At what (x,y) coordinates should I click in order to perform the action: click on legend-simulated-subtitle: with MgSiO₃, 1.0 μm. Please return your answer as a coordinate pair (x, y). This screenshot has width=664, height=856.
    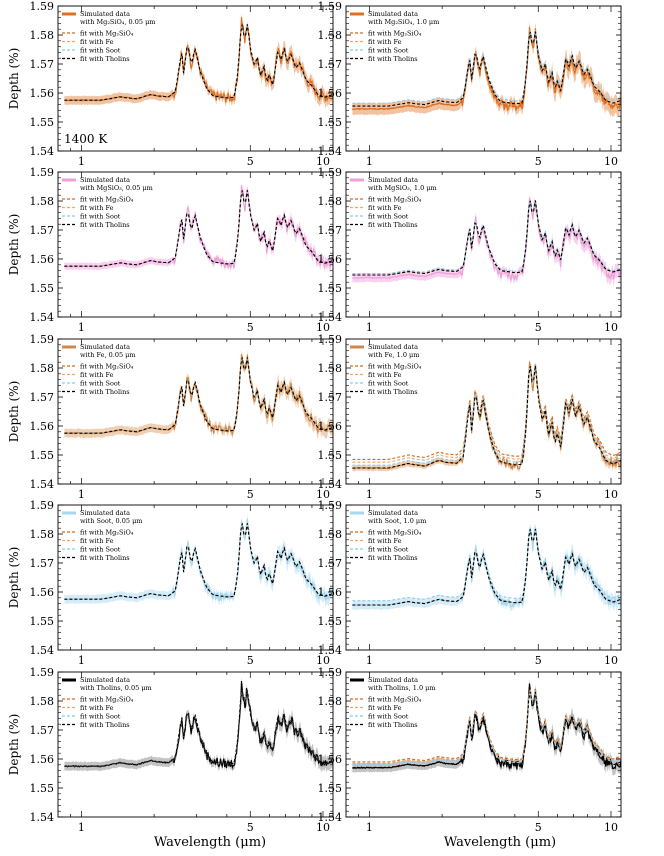
    Looking at the image, I should click on (402, 188).